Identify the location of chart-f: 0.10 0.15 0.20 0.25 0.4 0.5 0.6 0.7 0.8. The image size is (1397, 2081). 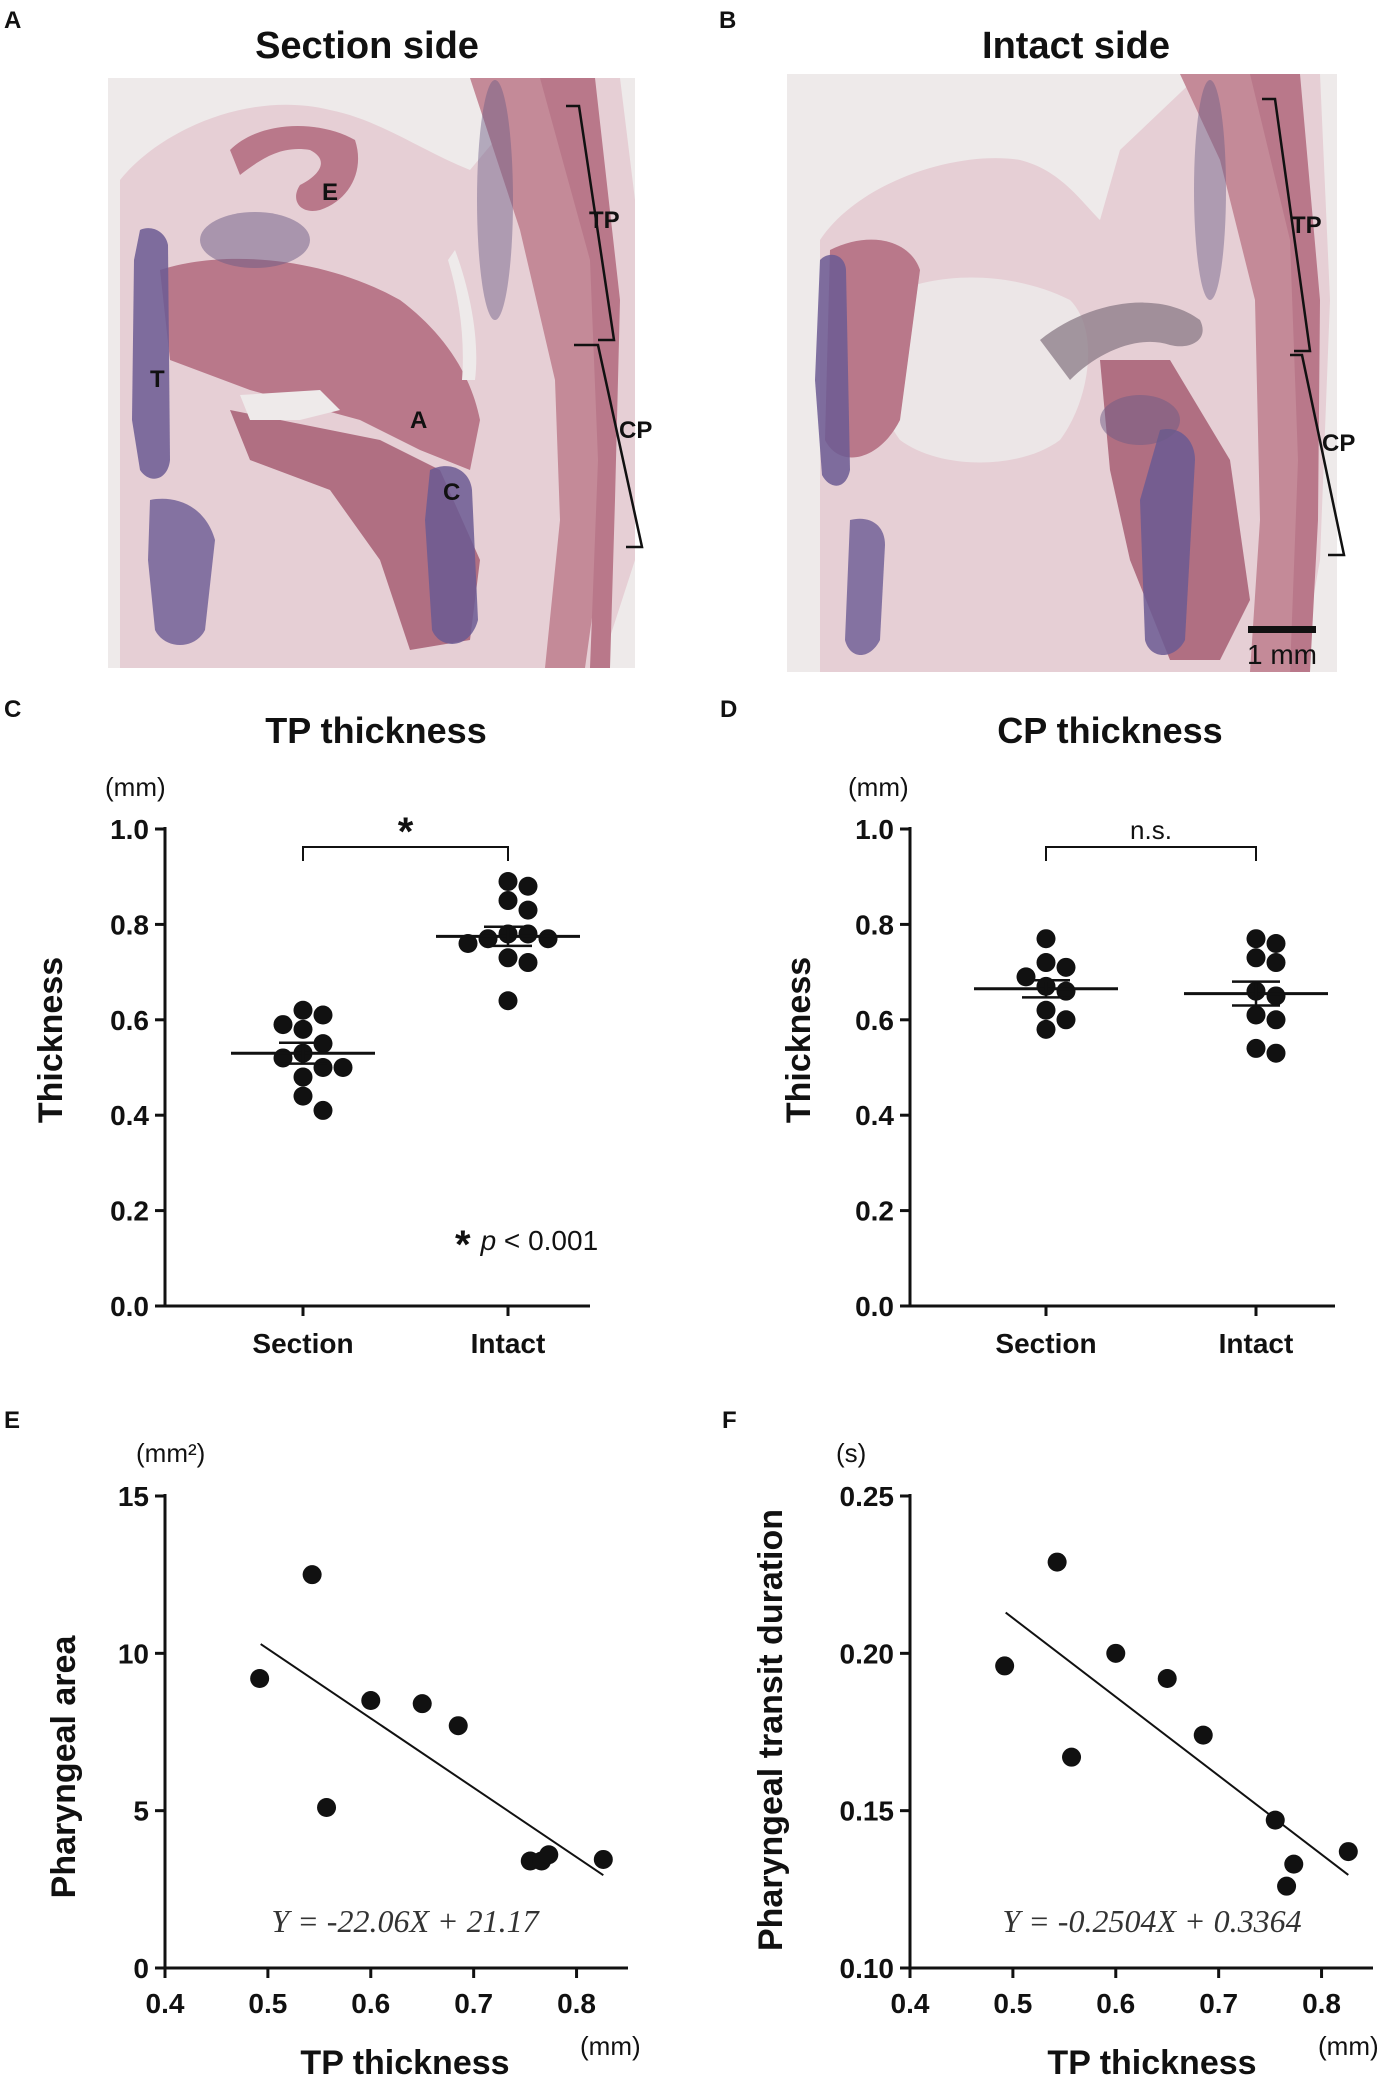
(1106, 1750).